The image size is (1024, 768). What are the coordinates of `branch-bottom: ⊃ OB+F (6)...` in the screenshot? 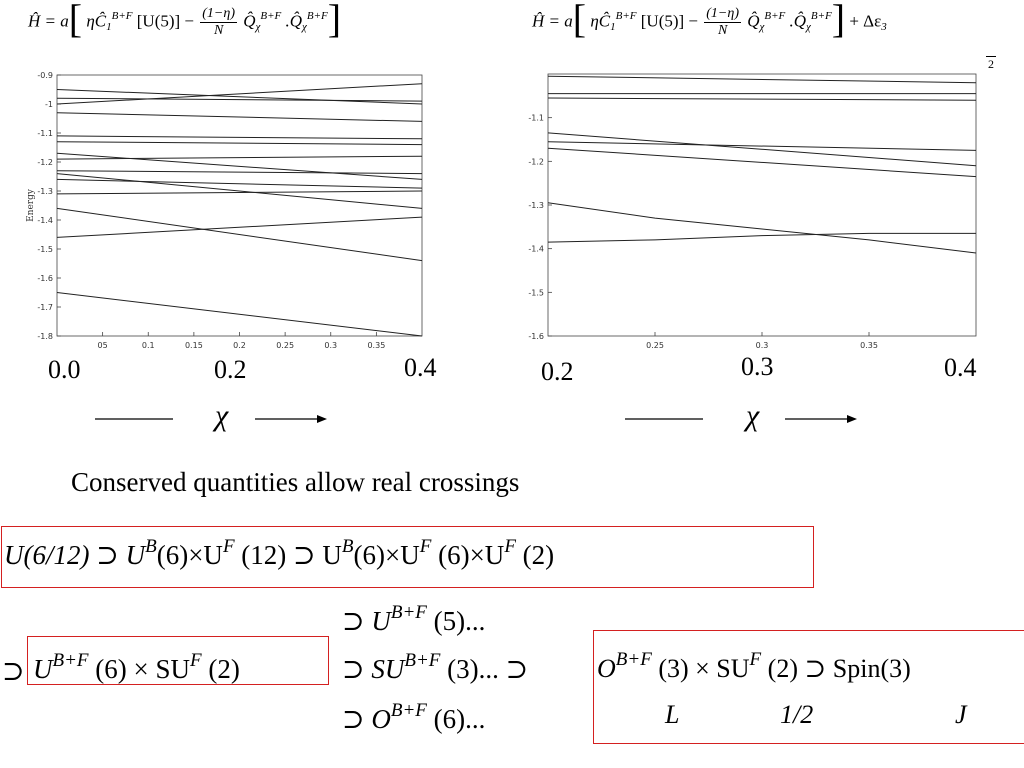 It's located at (414, 717).